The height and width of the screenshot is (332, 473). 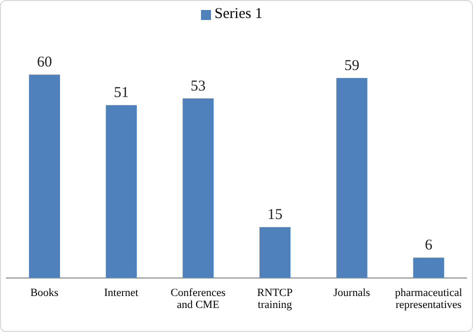 What do you see at coordinates (275, 215) in the screenshot?
I see `data-label: 15` at bounding box center [275, 215].